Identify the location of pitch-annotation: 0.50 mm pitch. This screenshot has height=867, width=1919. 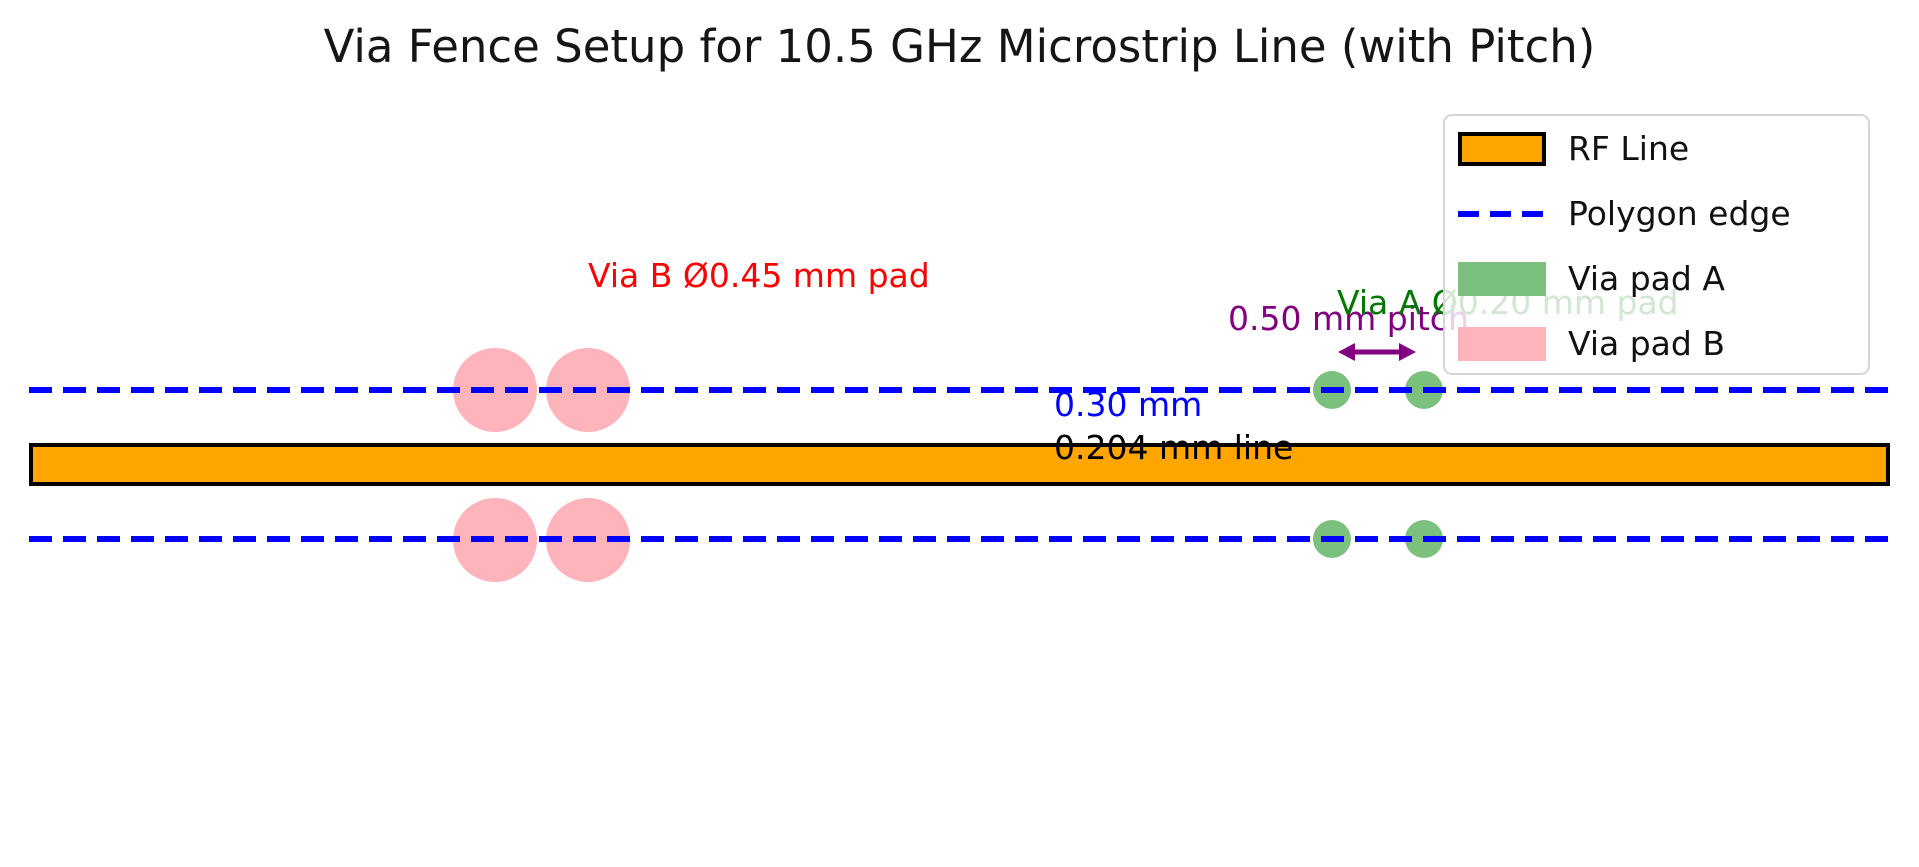
(1348, 318).